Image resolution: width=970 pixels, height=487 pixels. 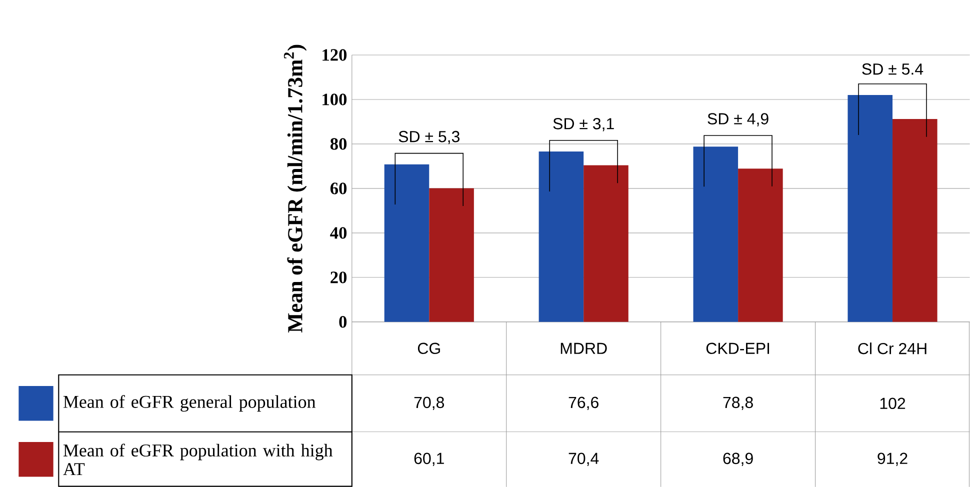 What do you see at coordinates (893, 403) in the screenshot?
I see `data-label: 102` at bounding box center [893, 403].